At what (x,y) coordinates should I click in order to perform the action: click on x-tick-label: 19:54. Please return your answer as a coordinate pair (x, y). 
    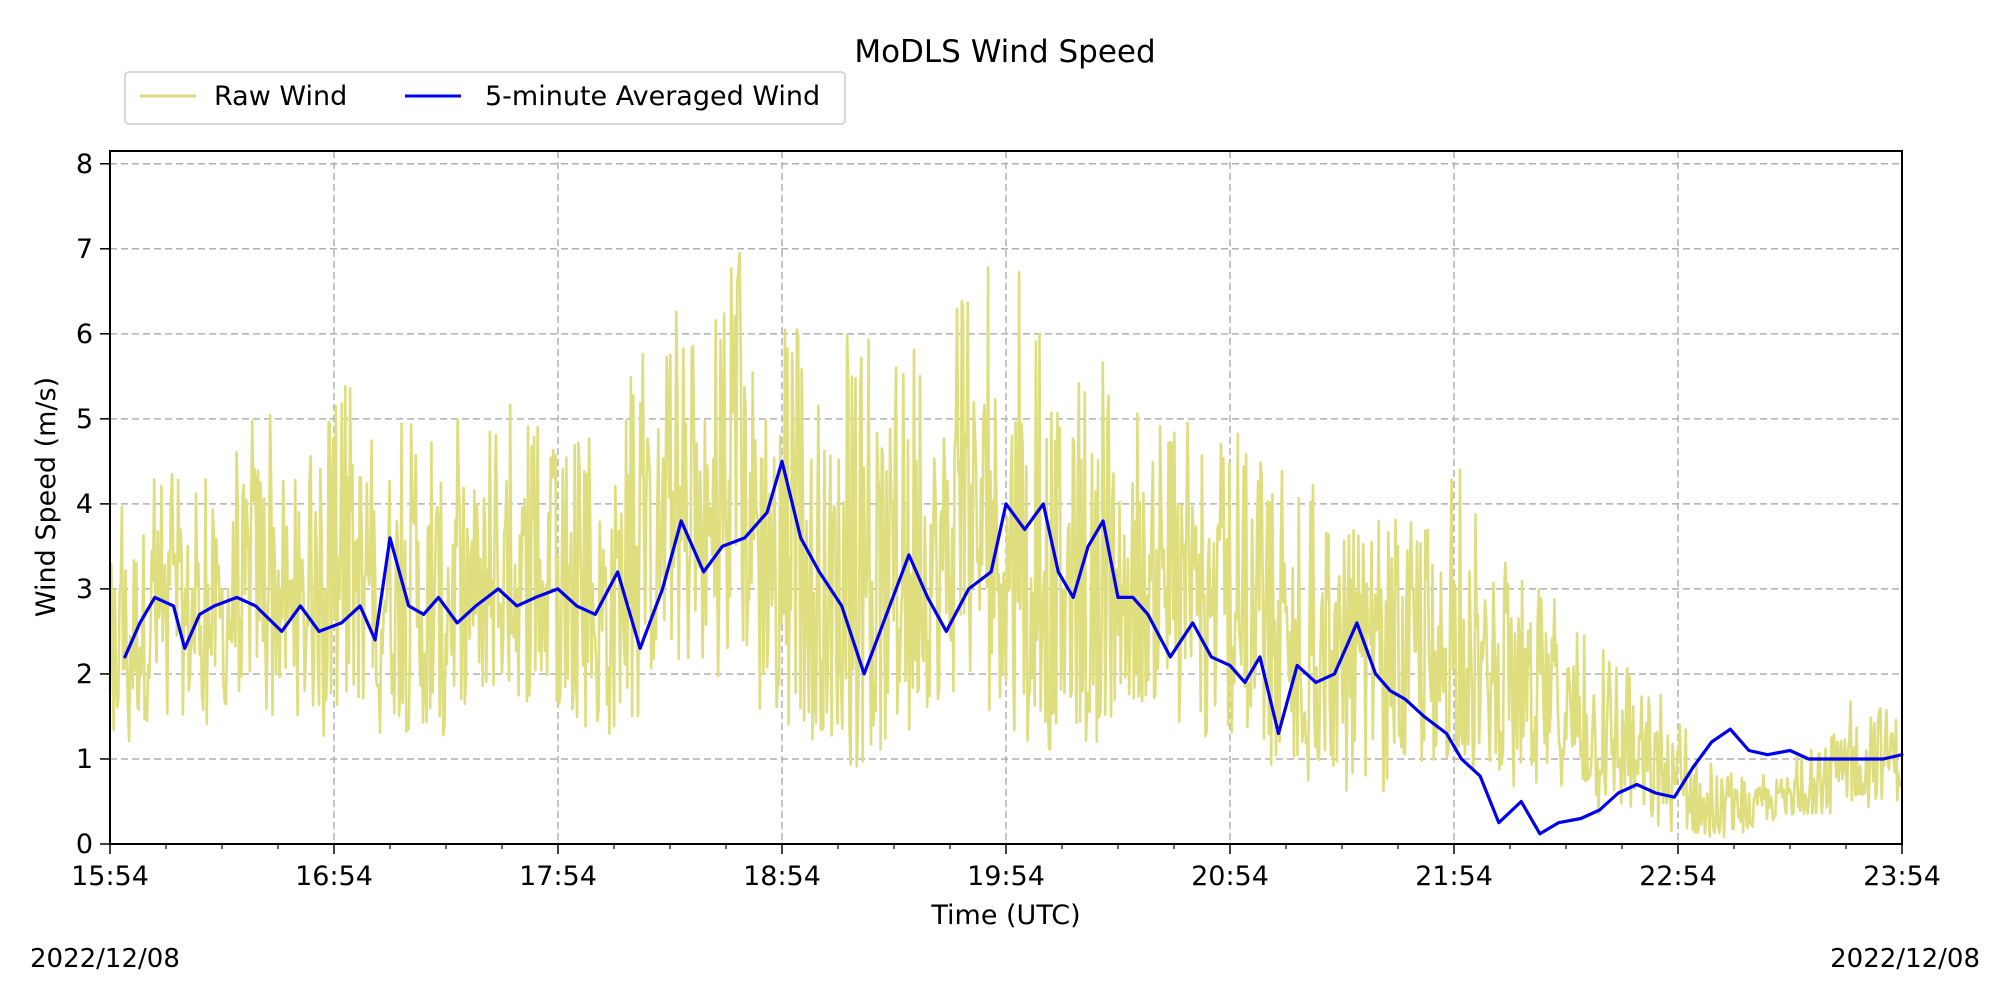
    Looking at the image, I should click on (1006, 876).